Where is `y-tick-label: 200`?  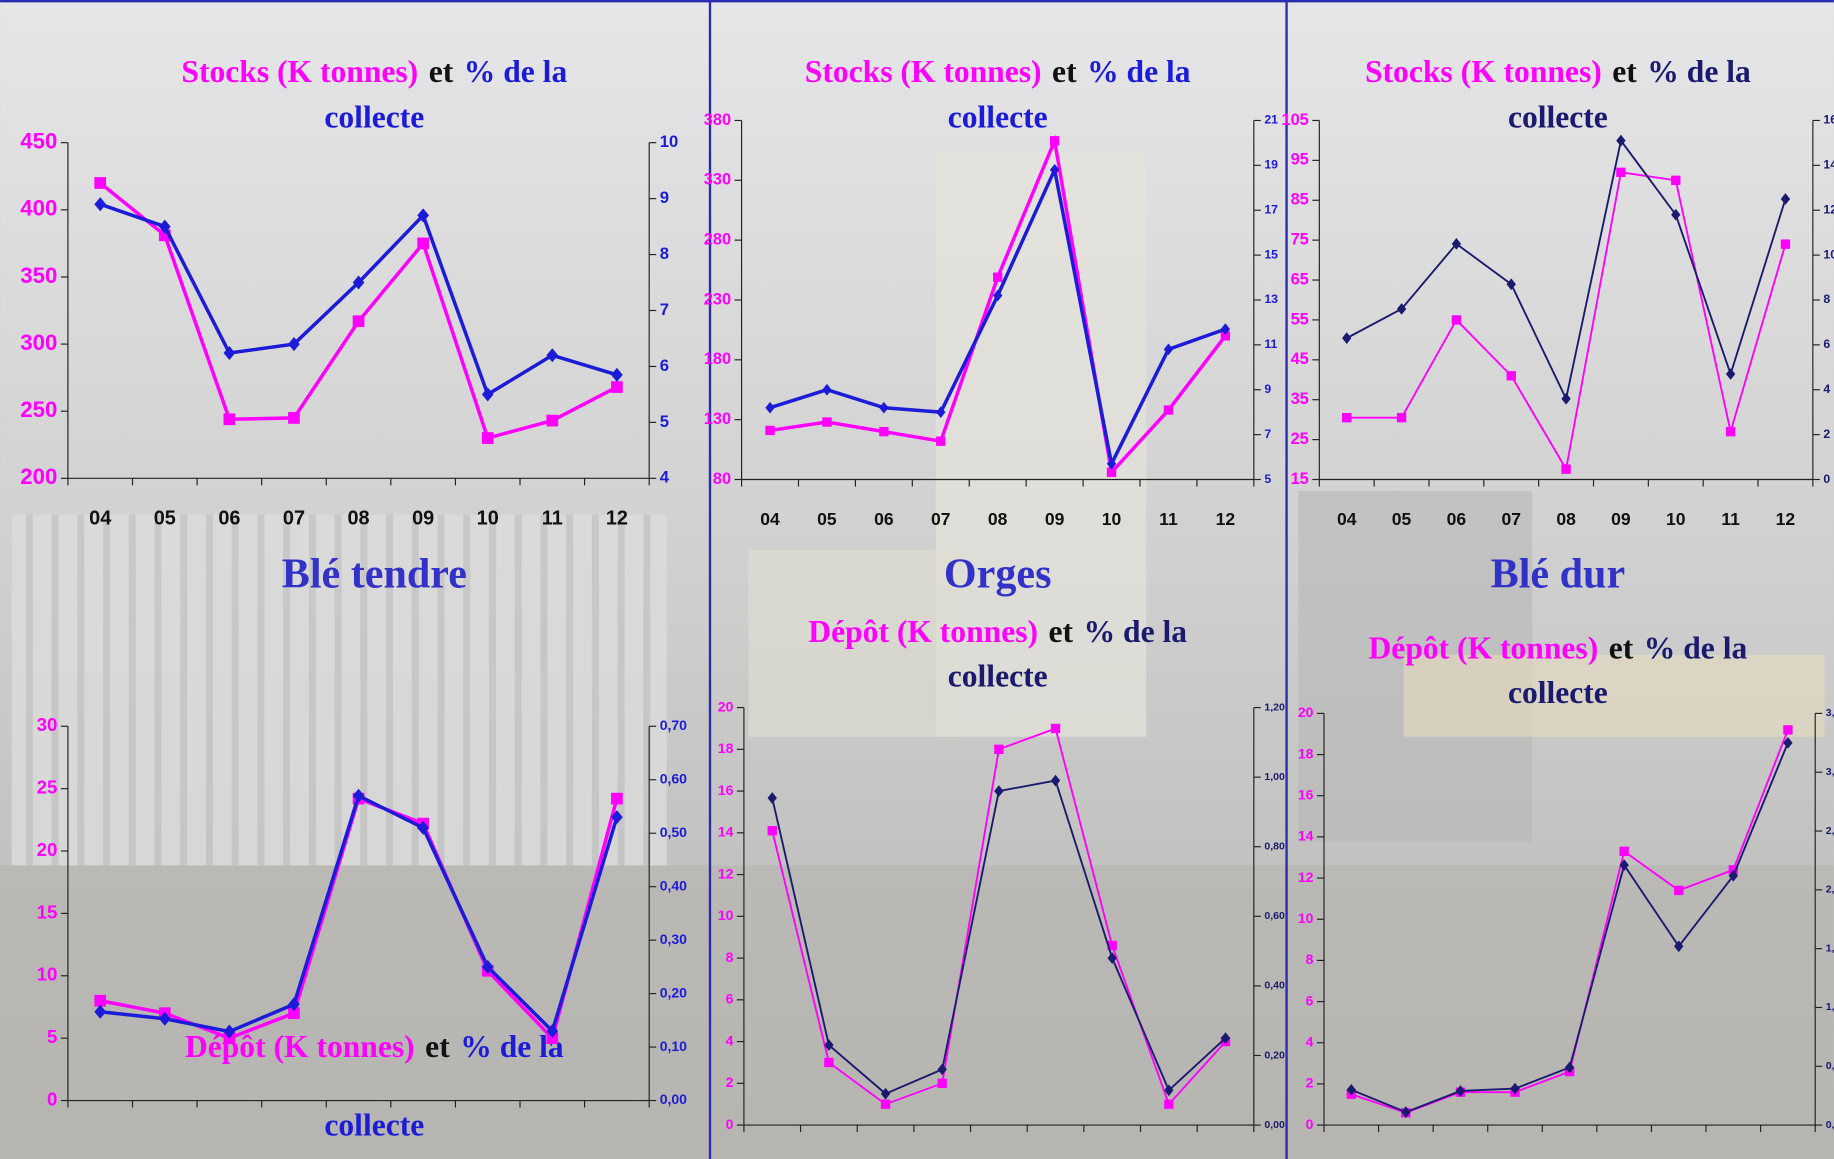 y-tick-label: 200 is located at coordinates (38, 476).